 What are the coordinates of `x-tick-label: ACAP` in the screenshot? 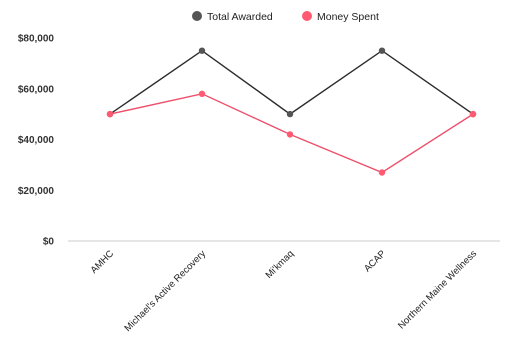 It's located at (375, 261).